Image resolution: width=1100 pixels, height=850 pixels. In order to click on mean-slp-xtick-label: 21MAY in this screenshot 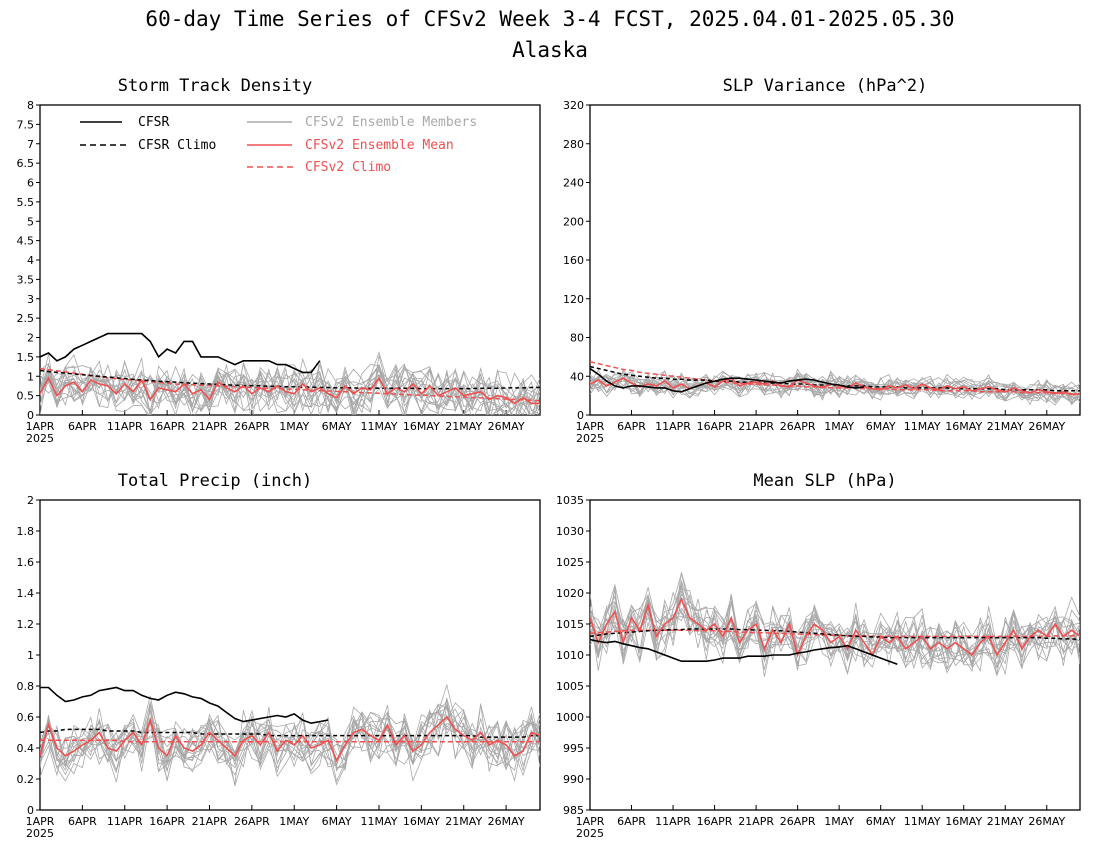, I will do `click(1005, 821)`.